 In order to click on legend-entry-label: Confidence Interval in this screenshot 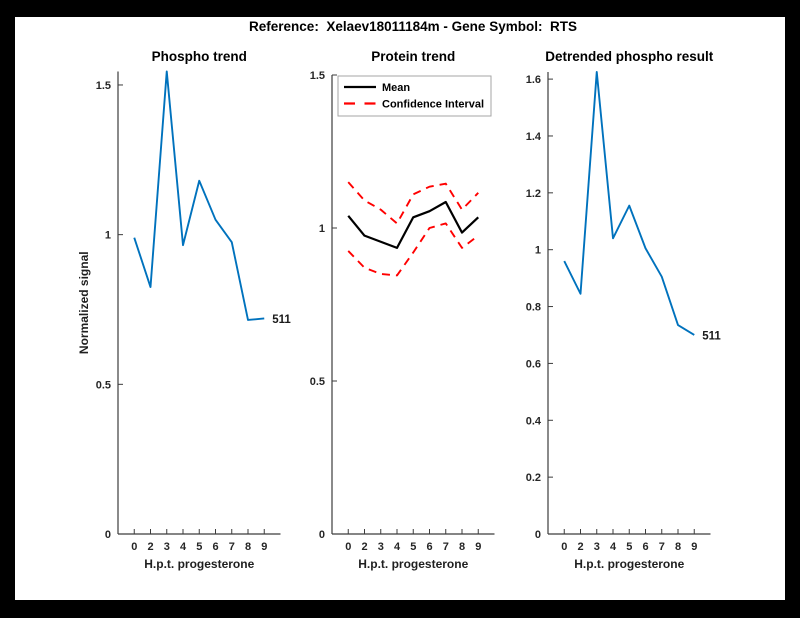, I will do `click(433, 105)`.